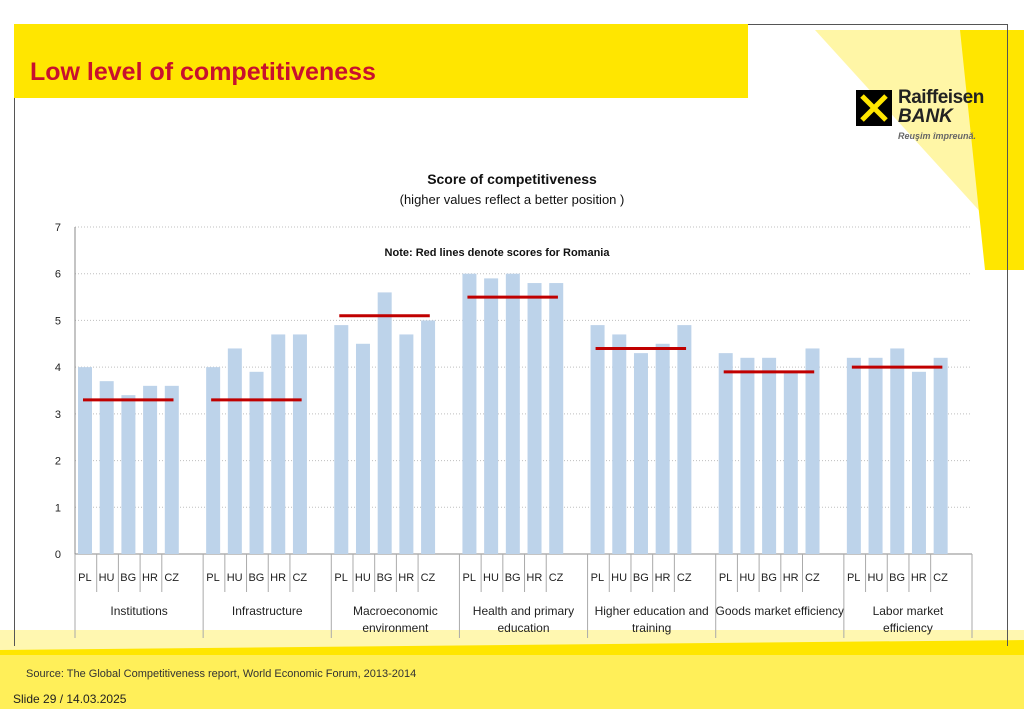 The width and height of the screenshot is (1024, 709). What do you see at coordinates (381, 61) in the screenshot?
I see `title-band` at bounding box center [381, 61].